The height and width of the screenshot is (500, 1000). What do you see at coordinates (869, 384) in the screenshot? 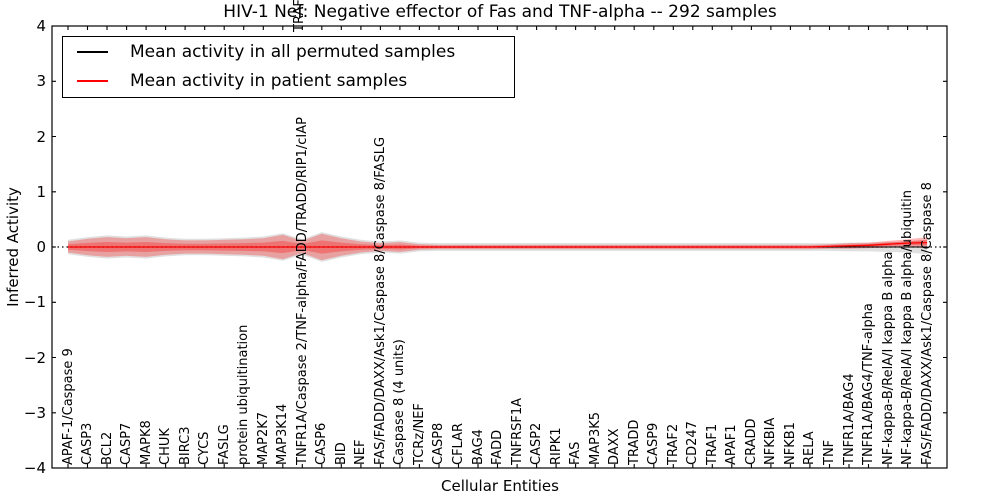
I see `x-category-label: TNFR1A/BAG4/TNF-alpha` at bounding box center [869, 384].